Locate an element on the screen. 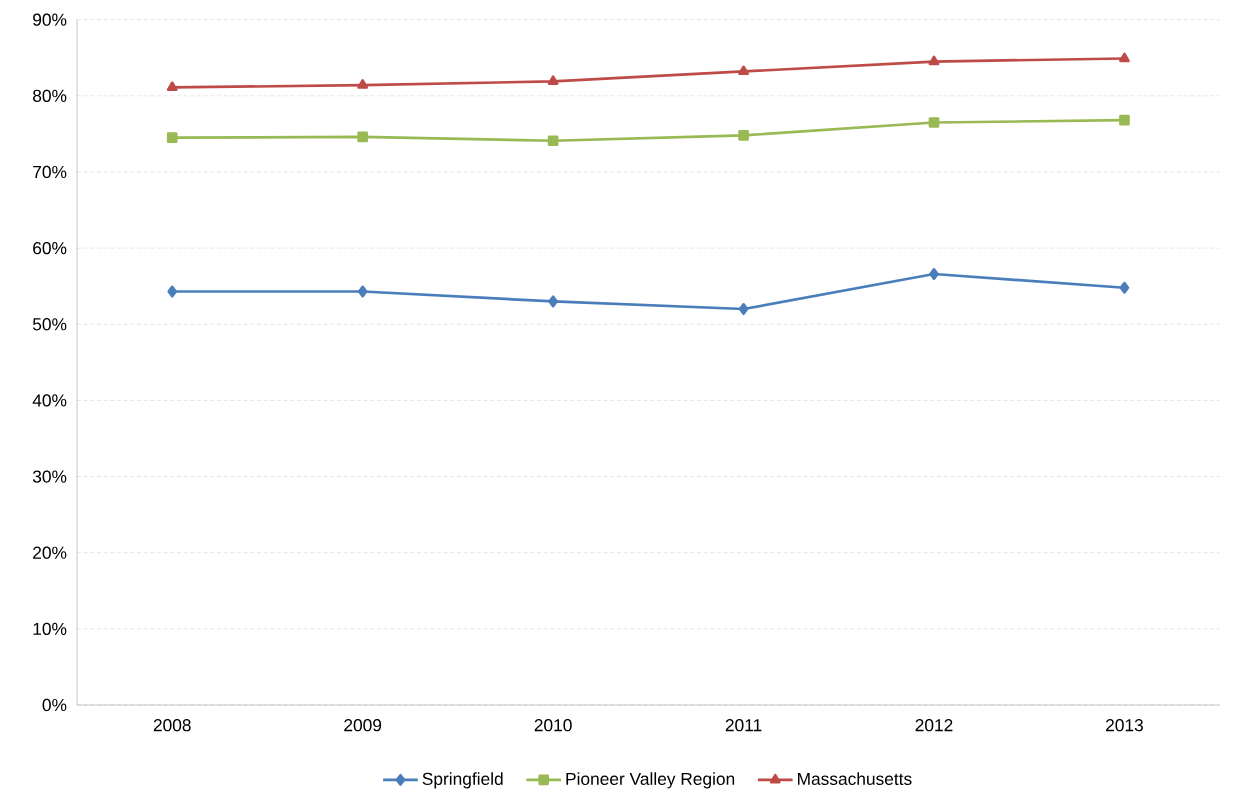 The image size is (1233, 794). x-tick-label: 2012 is located at coordinates (934, 725).